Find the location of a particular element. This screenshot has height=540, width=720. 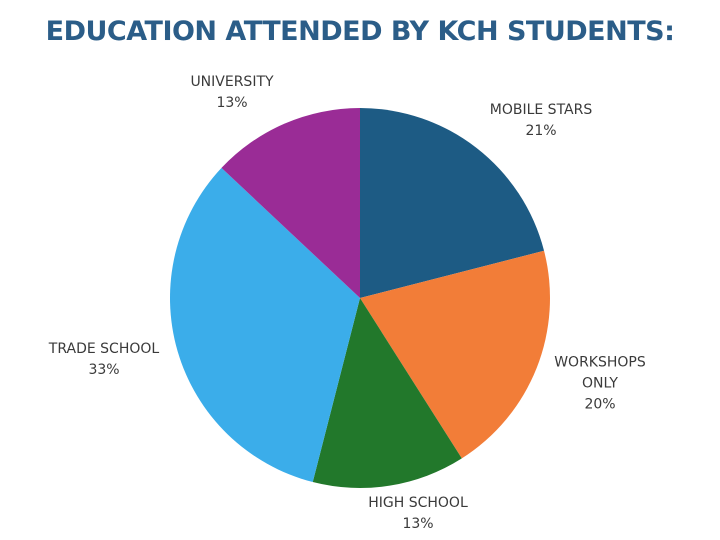

category-label: MOBILE STARS is located at coordinates (541, 110).